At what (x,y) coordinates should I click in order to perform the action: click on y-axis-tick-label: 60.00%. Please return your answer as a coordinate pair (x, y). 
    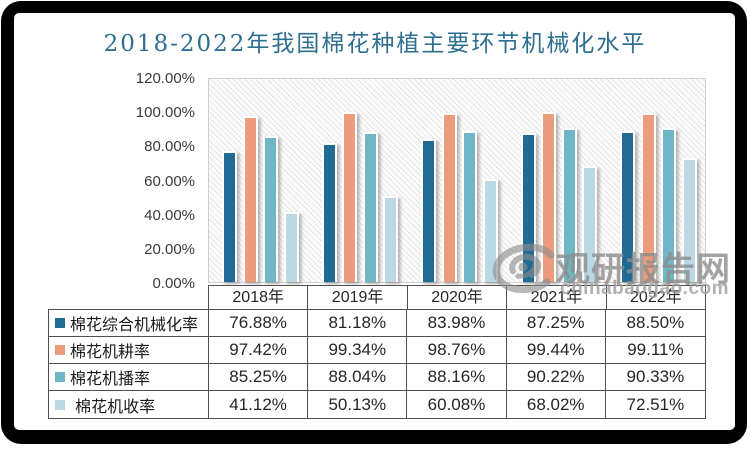
    Looking at the image, I should click on (169, 181).